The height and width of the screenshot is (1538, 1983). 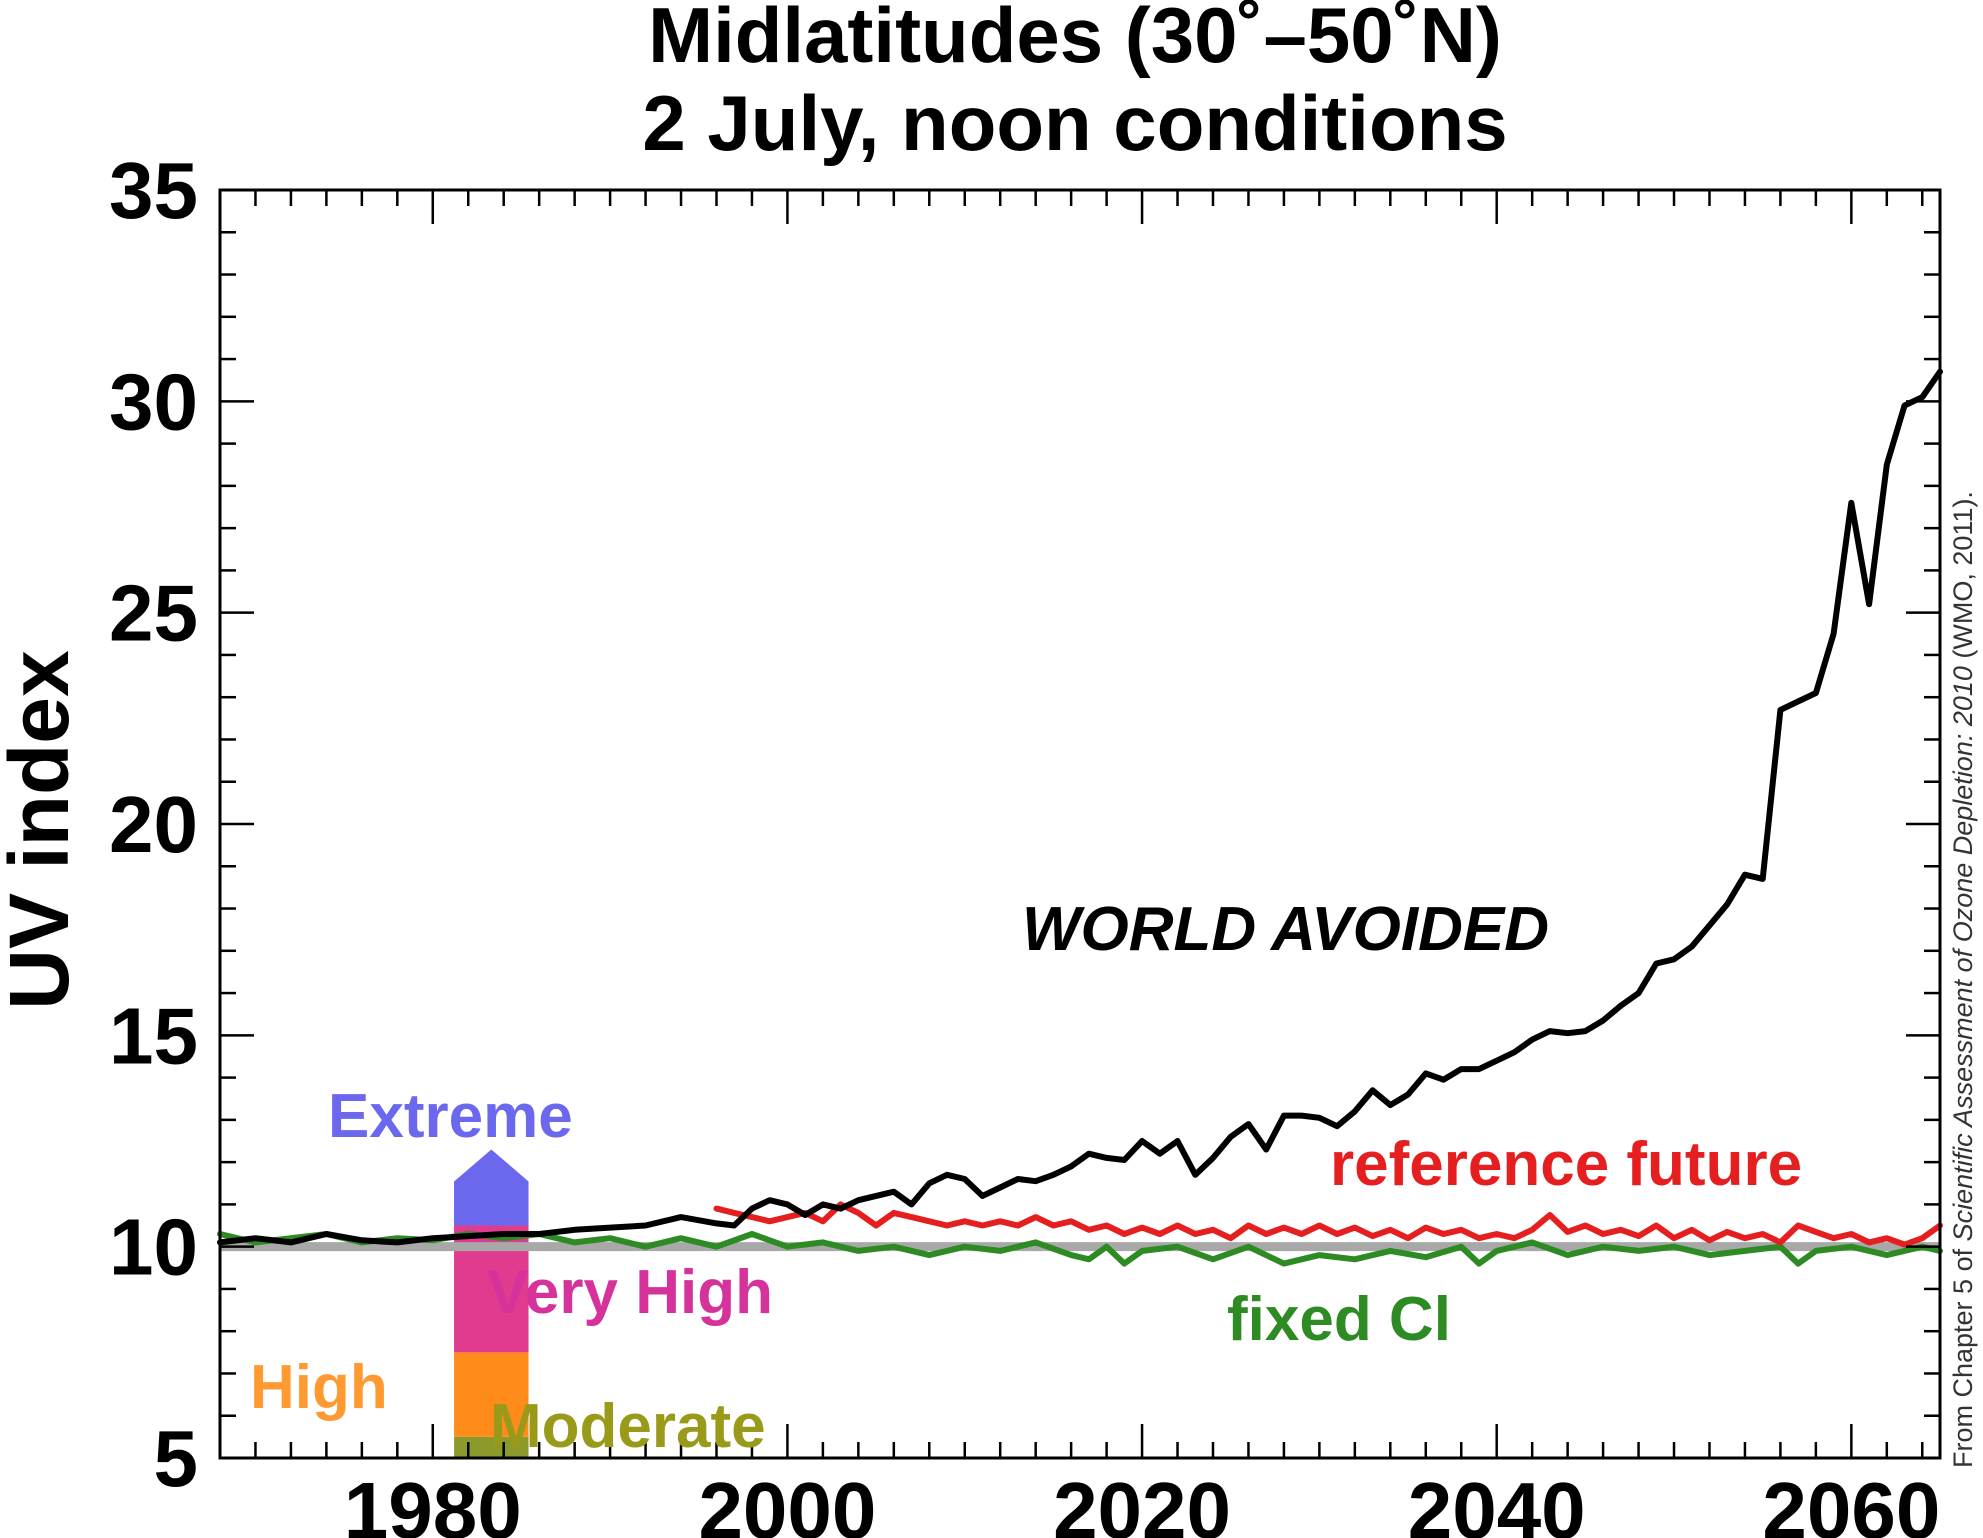 What do you see at coordinates (1075, 39) in the screenshot?
I see `chart-title: Midlatitudes (30˚–50˚N)` at bounding box center [1075, 39].